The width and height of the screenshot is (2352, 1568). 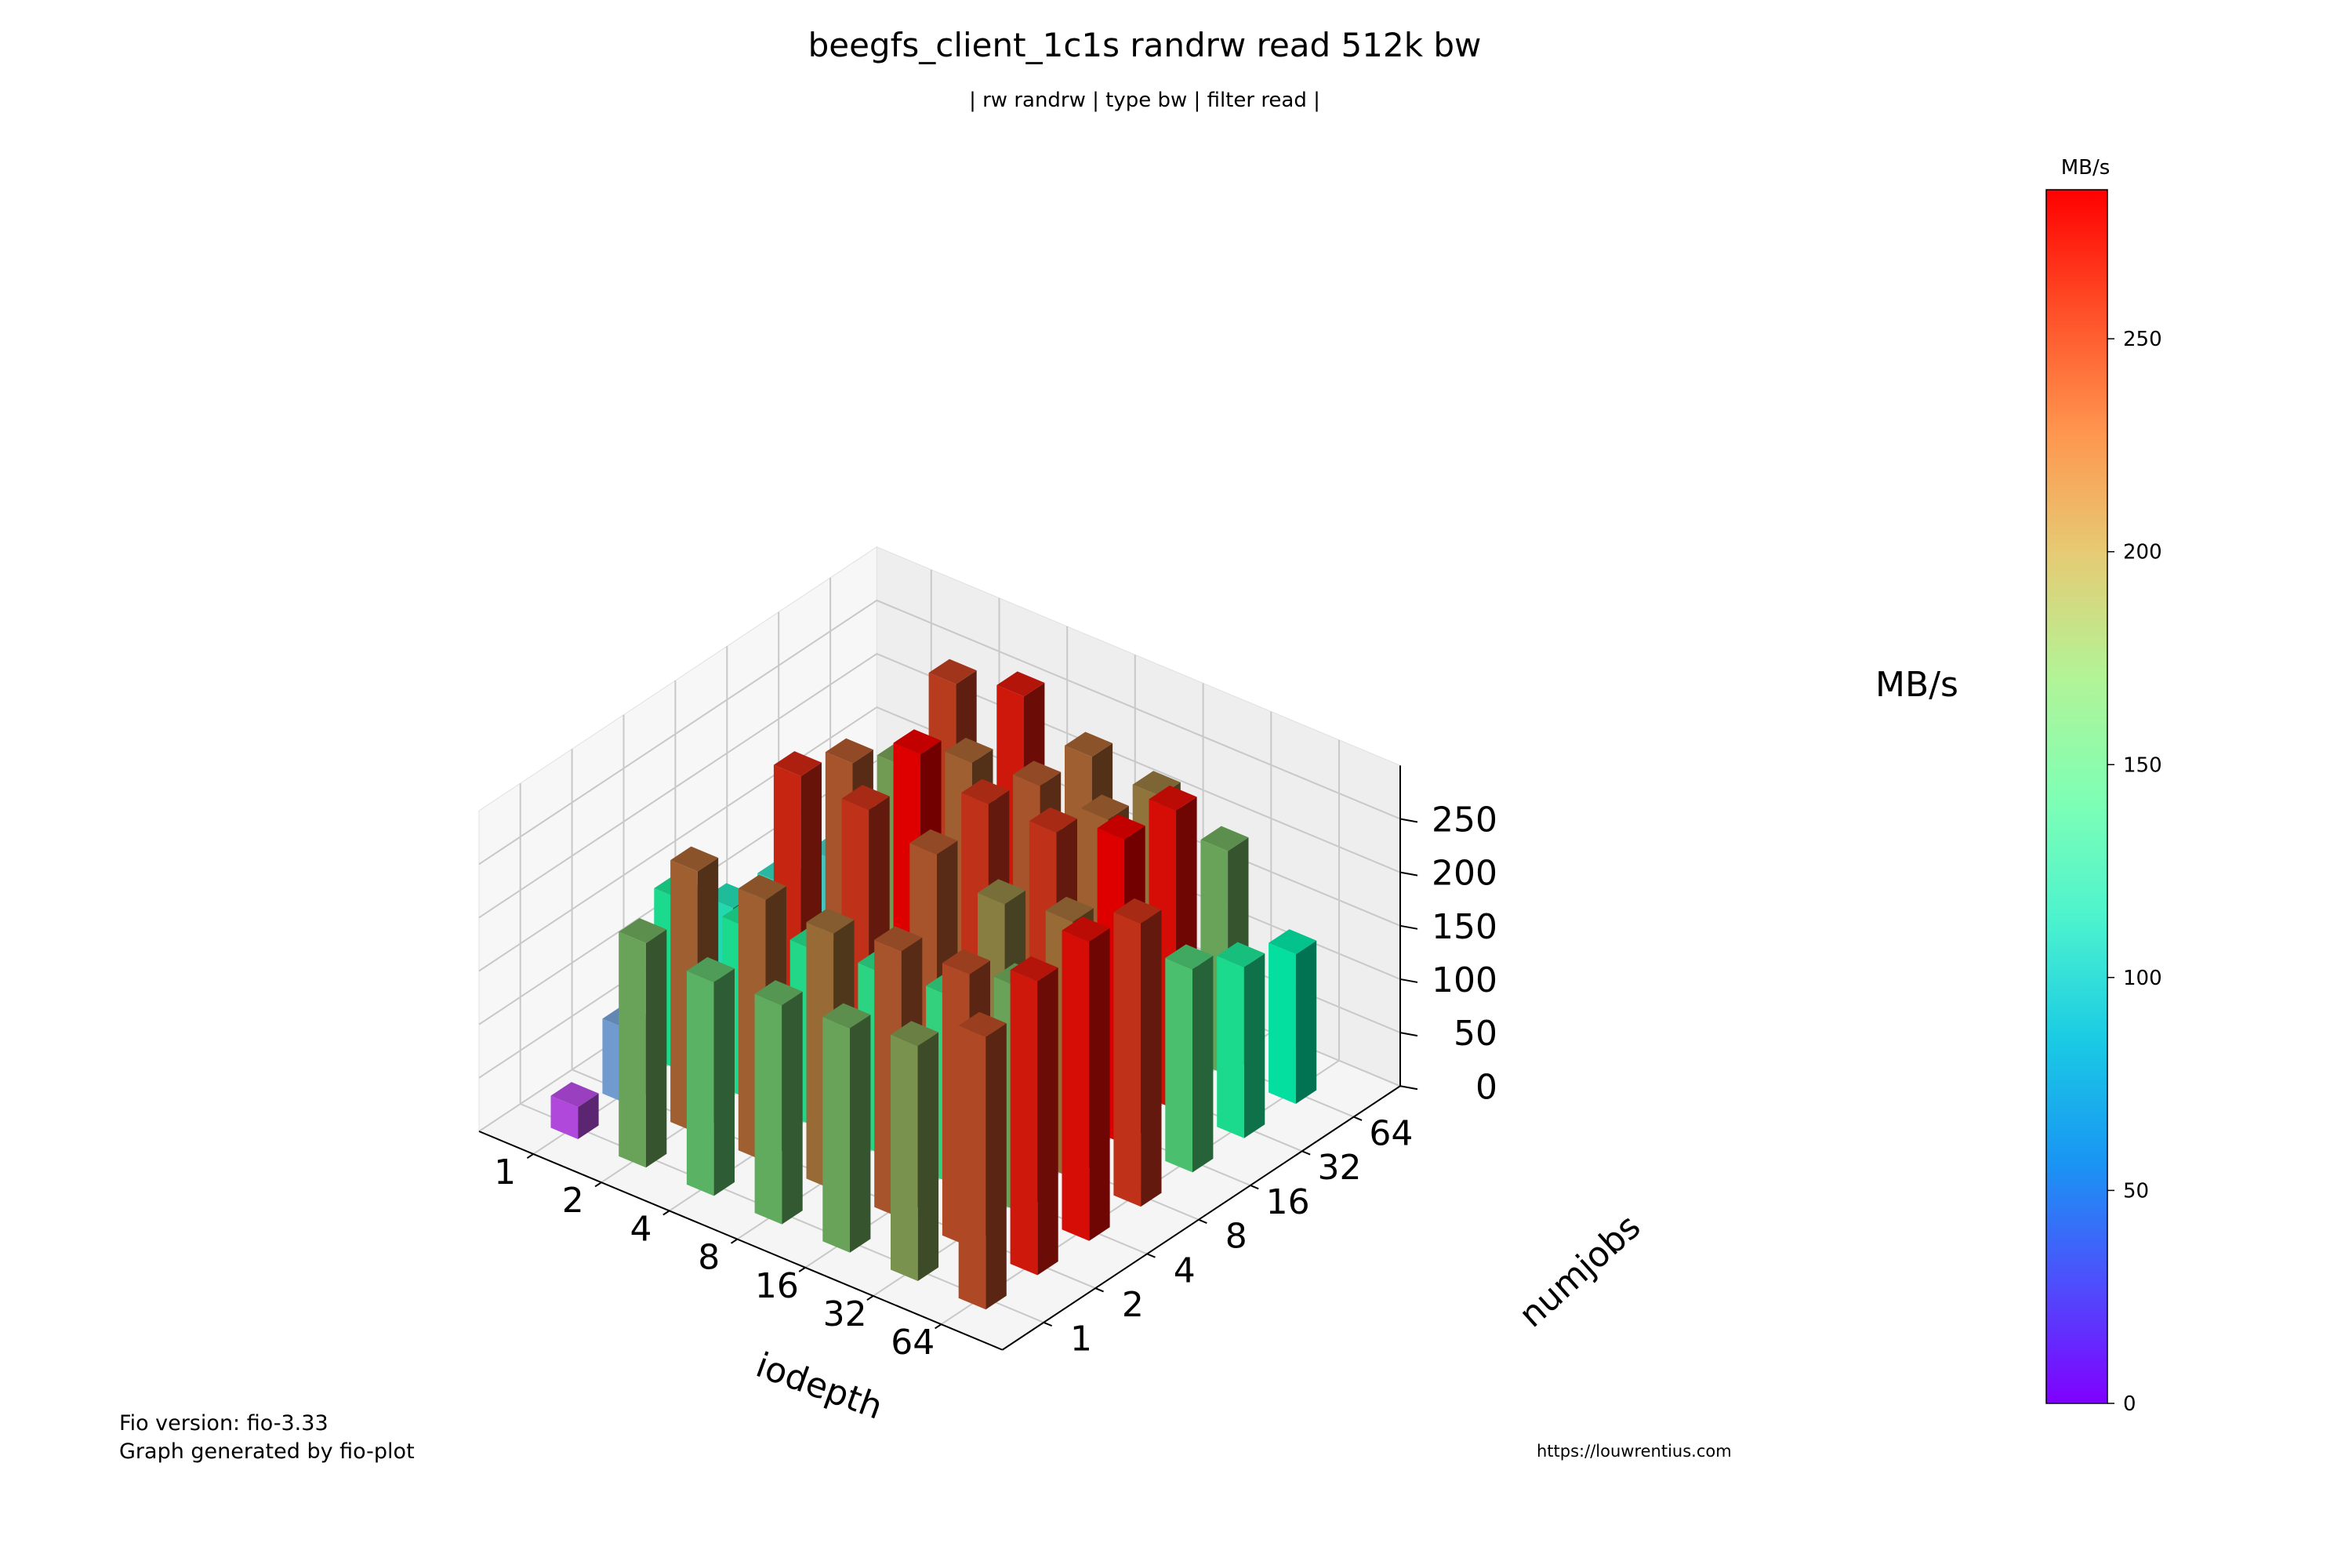 What do you see at coordinates (2134, 872) in the screenshot?
I see `colorbar-ticks: 0 50 100 150 200 250` at bounding box center [2134, 872].